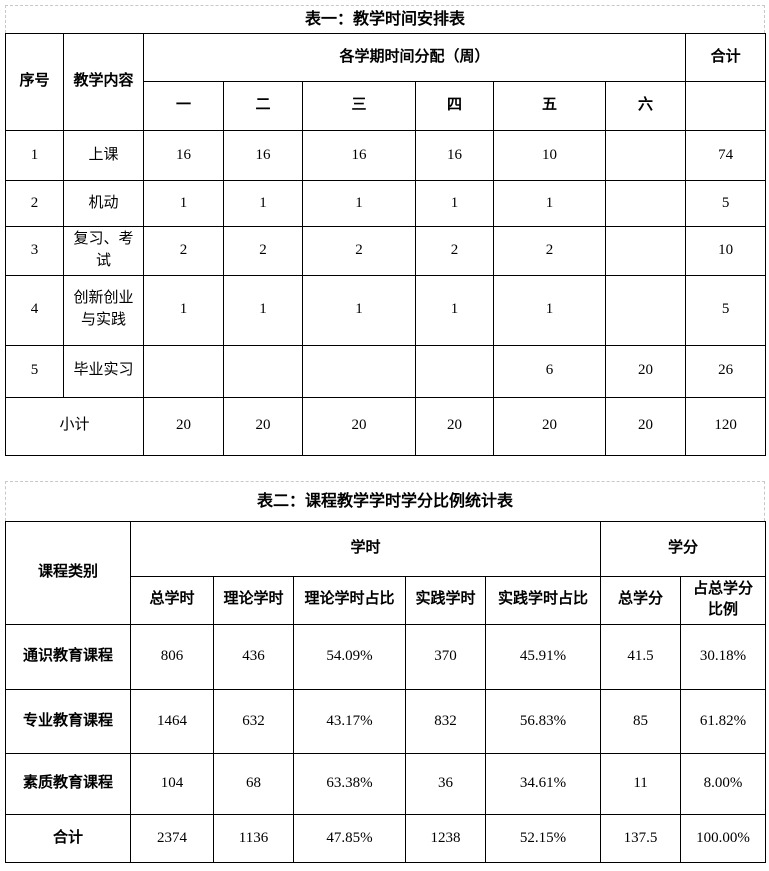 Image resolution: width=769 pixels, height=871 pixels. Describe the element at coordinates (253, 600) in the screenshot. I see `table2-header-theory-hours: 理论学时` at that location.